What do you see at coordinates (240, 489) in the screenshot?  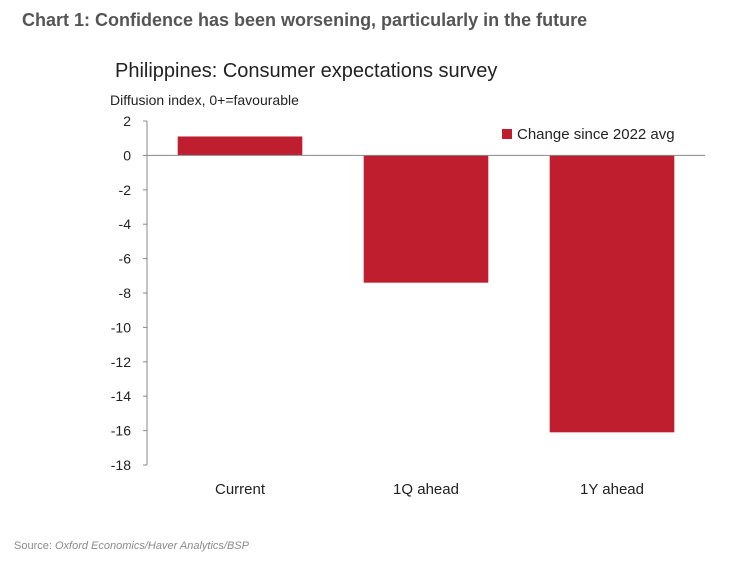 I see `x-tick-label: Current` at bounding box center [240, 489].